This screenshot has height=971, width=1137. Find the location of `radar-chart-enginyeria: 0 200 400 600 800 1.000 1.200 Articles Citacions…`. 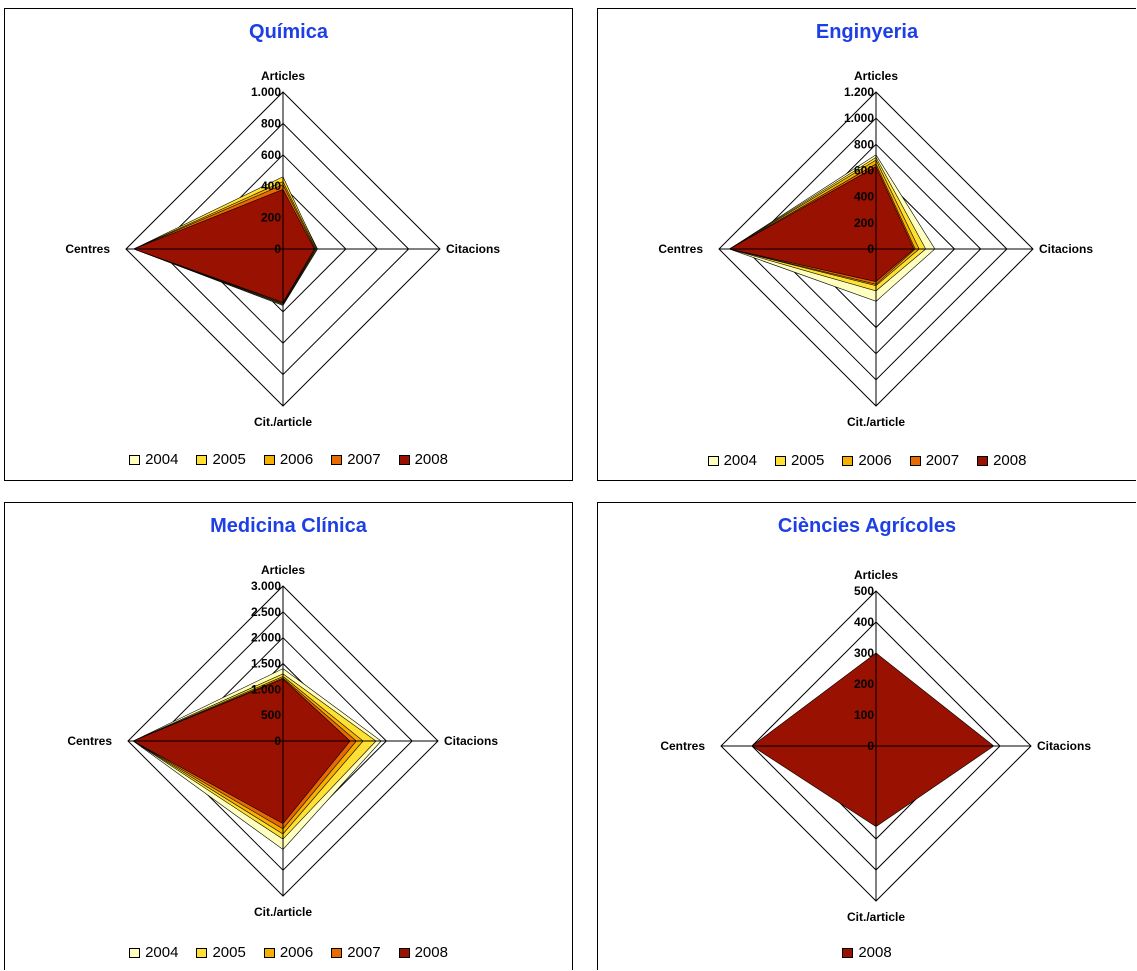

radar-chart-enginyeria: 0 200 400 600 800 1.000 1.200 Articles Citacions… is located at coordinates (875, 249).